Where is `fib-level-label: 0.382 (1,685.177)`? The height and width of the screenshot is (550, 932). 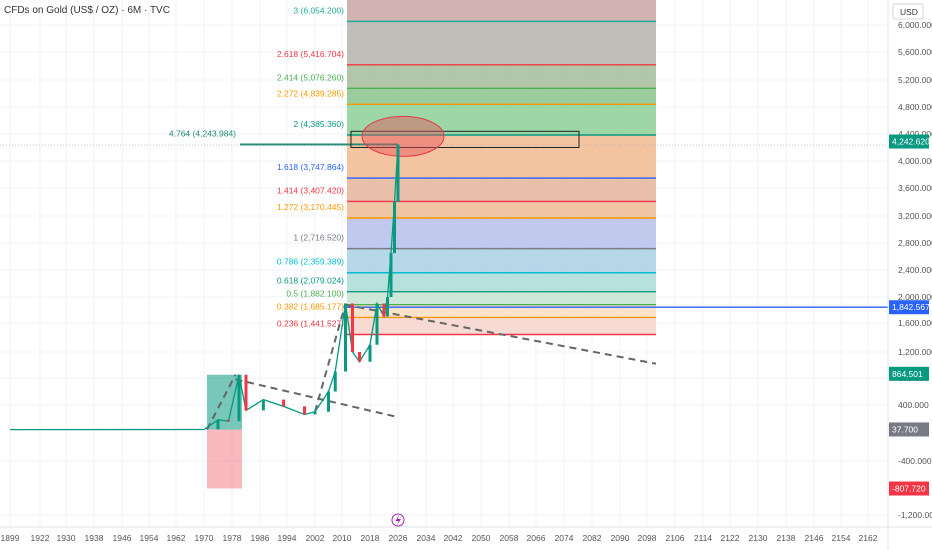 fib-level-label: 0.382 (1,685.177) is located at coordinates (310, 306).